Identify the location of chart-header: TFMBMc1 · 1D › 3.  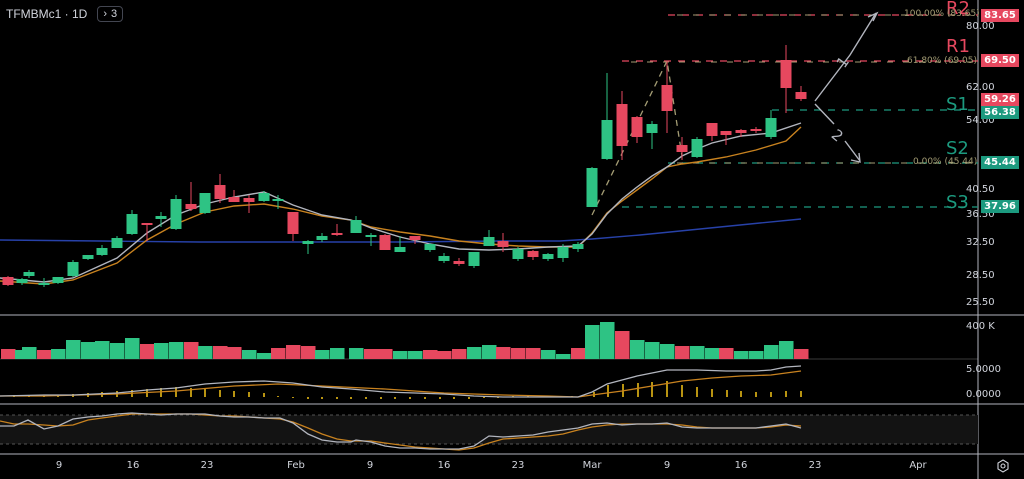
(65, 14).